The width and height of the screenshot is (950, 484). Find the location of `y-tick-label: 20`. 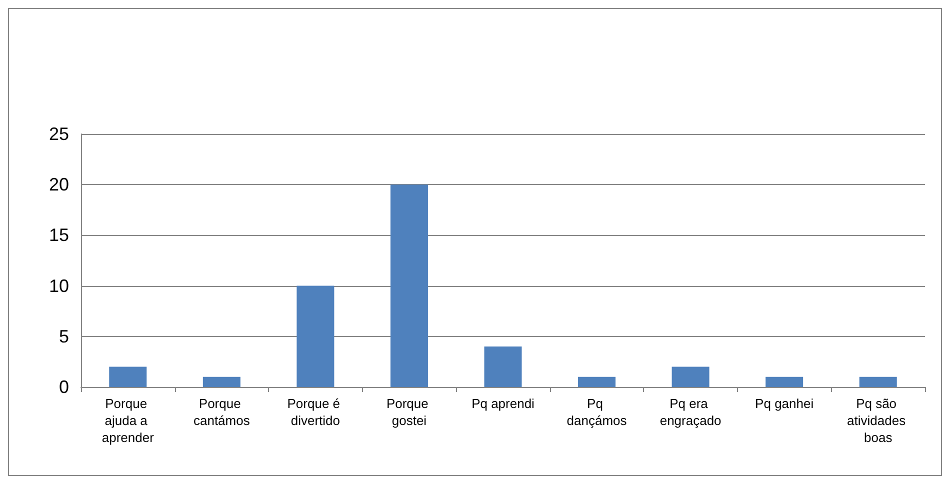

y-tick-label: 20 is located at coordinates (58, 184).